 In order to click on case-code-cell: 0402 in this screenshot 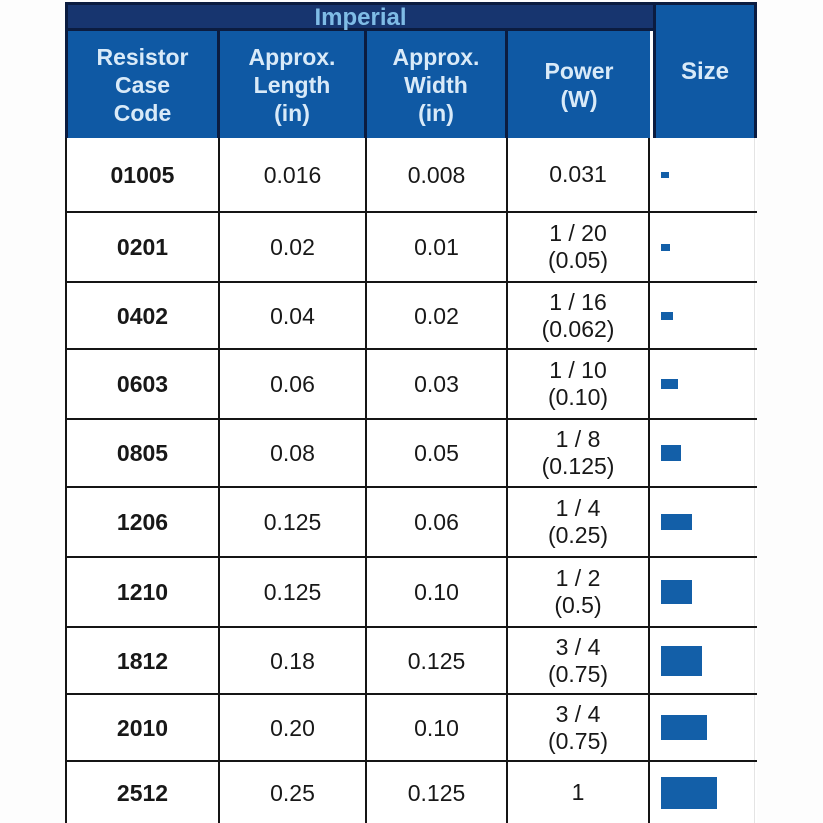, I will do `click(143, 315)`.